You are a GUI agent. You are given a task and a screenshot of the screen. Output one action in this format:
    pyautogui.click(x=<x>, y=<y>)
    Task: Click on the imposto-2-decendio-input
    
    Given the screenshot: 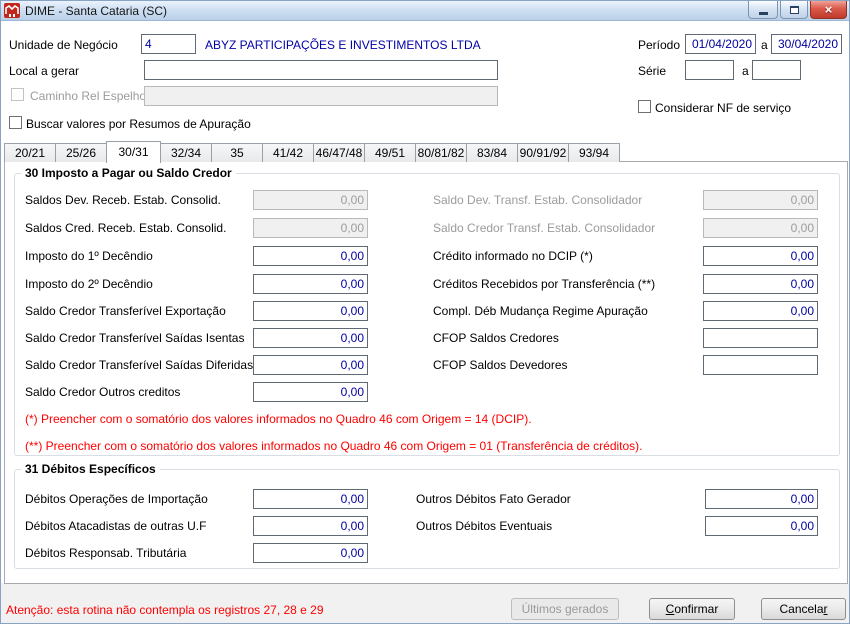 What is the action you would take?
    pyautogui.click(x=310, y=284)
    